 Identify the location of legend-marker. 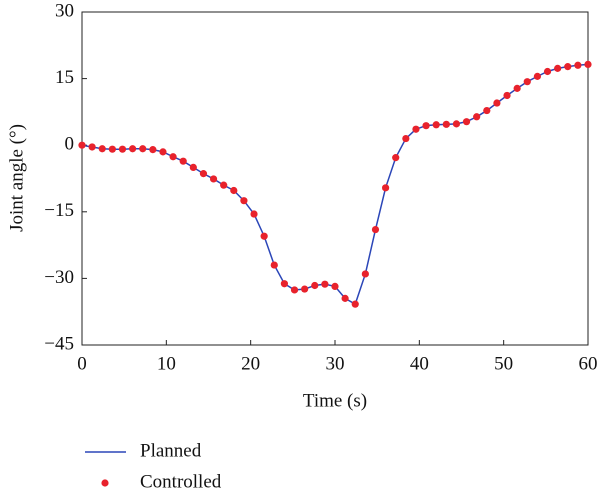
(105, 483).